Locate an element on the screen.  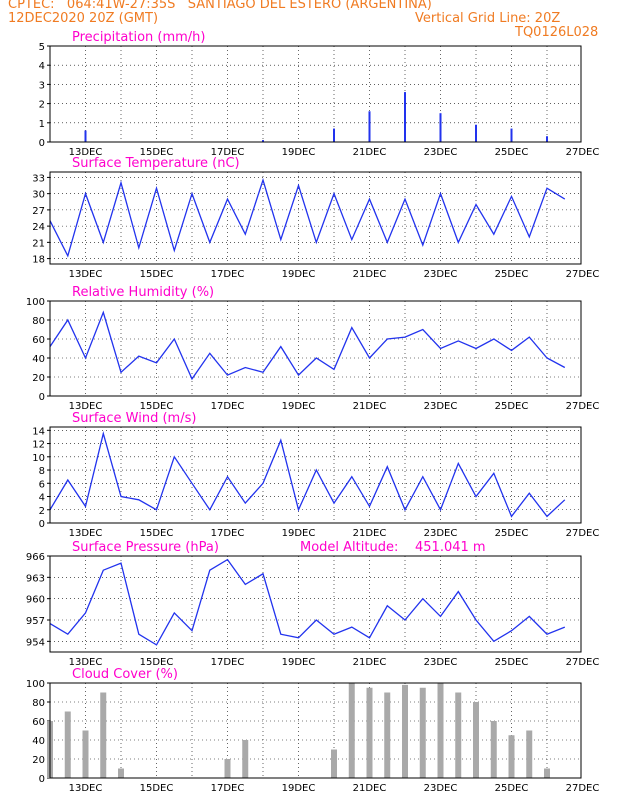
y-tick-label: 40 is located at coordinates (38, 741).